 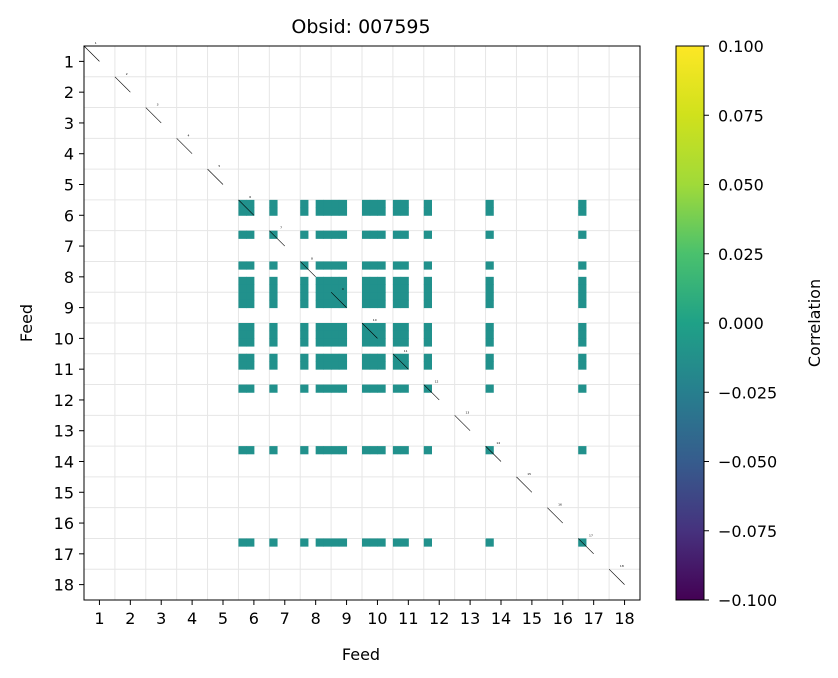 What do you see at coordinates (343, 289) in the screenshot?
I see `diagonal-feed-label: 9` at bounding box center [343, 289].